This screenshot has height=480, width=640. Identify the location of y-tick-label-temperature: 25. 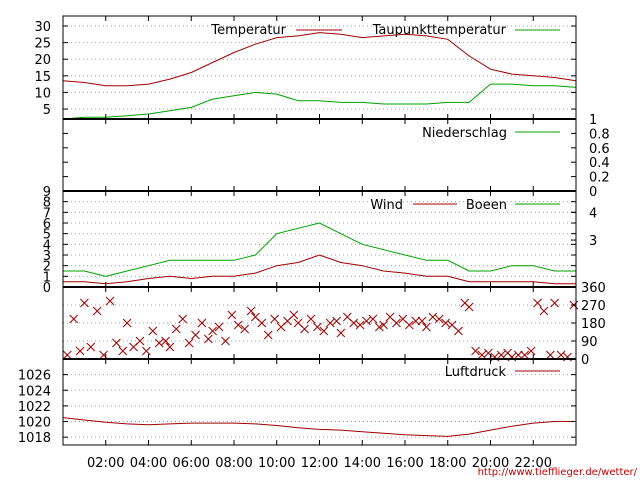
(42, 44).